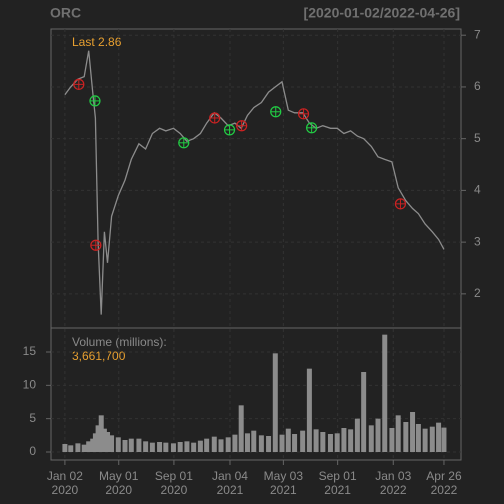 The image size is (504, 504). Describe the element at coordinates (32, 451) in the screenshot. I see `y-tick-label: 0` at that location.